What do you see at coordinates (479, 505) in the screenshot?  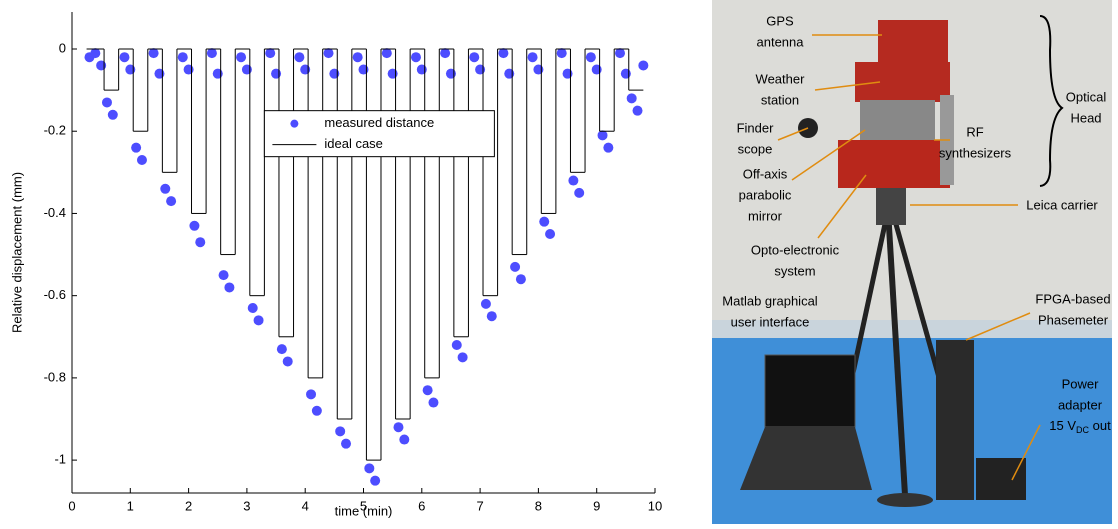 I see `x-tick-label: 7` at bounding box center [479, 505].